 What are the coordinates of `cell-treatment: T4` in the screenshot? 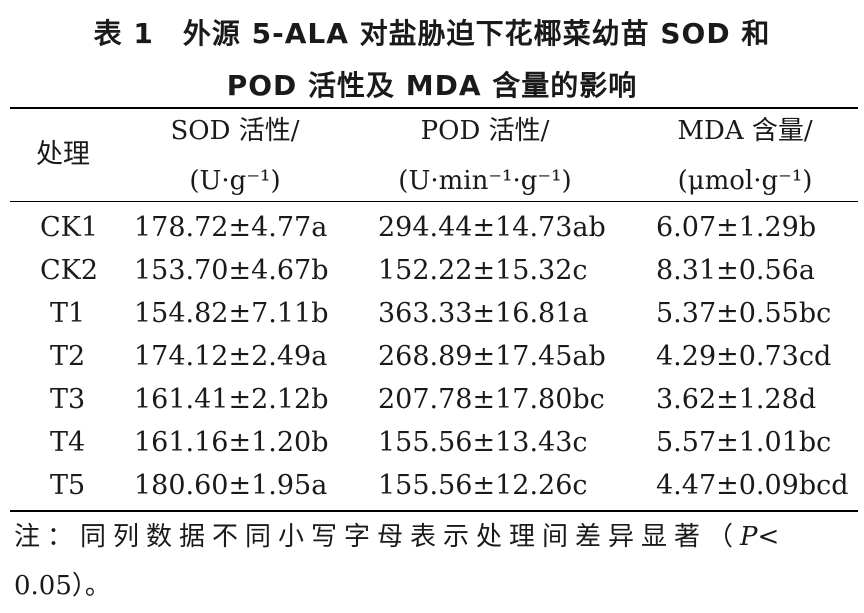 It's located at (68, 442).